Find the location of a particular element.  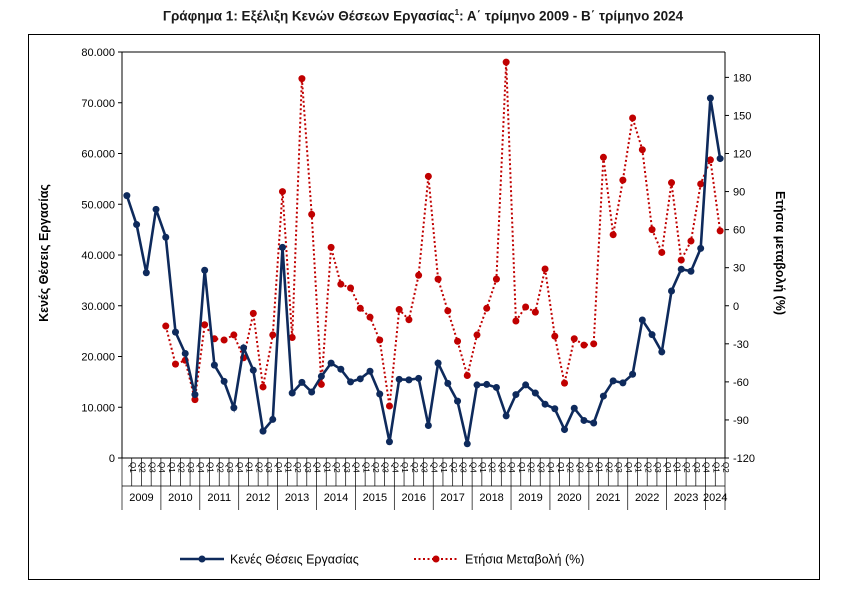

year-tick-label: 2019 is located at coordinates (530, 498).